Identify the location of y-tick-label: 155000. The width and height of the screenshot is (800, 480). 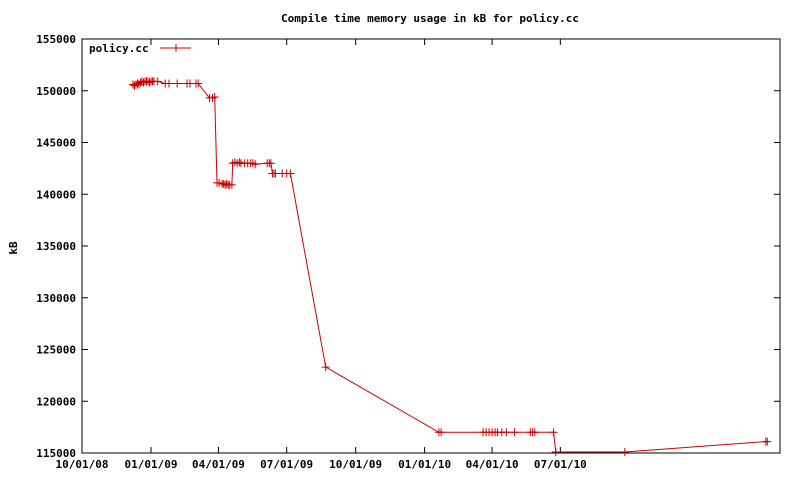
(56, 39).